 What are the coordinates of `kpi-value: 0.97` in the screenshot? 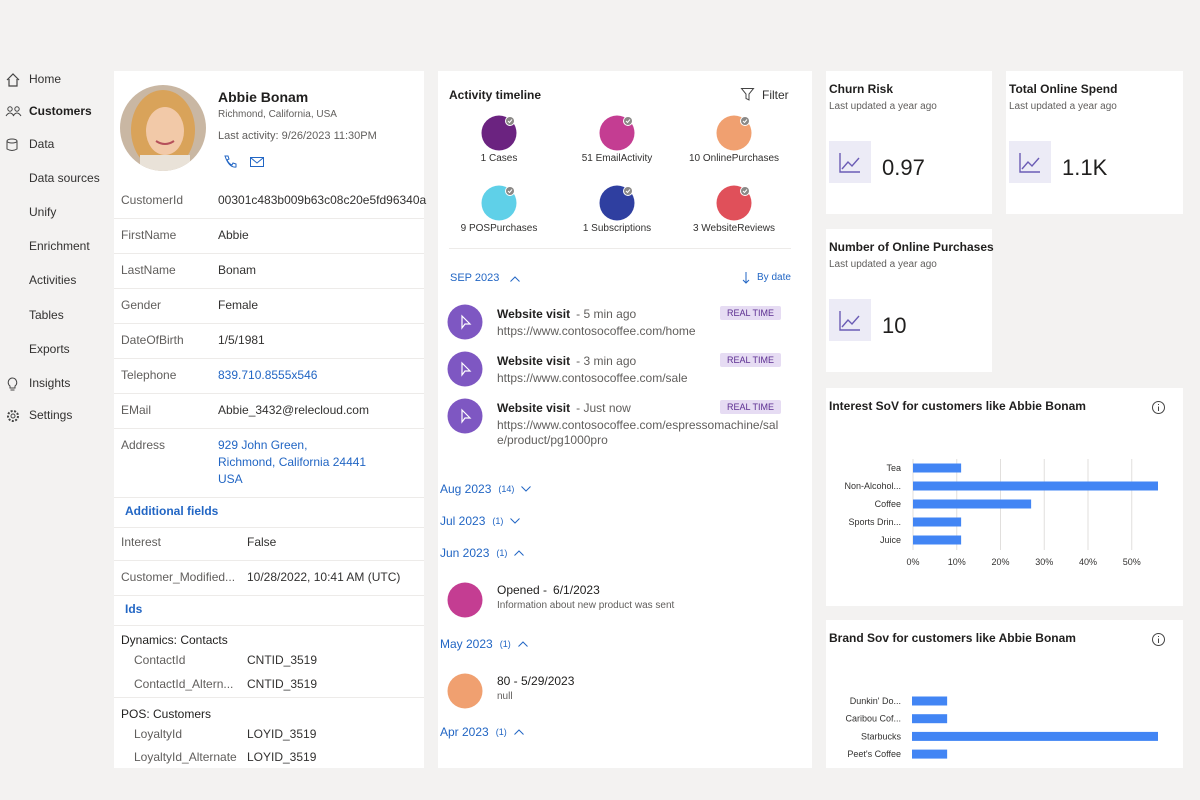 It's located at (903, 167).